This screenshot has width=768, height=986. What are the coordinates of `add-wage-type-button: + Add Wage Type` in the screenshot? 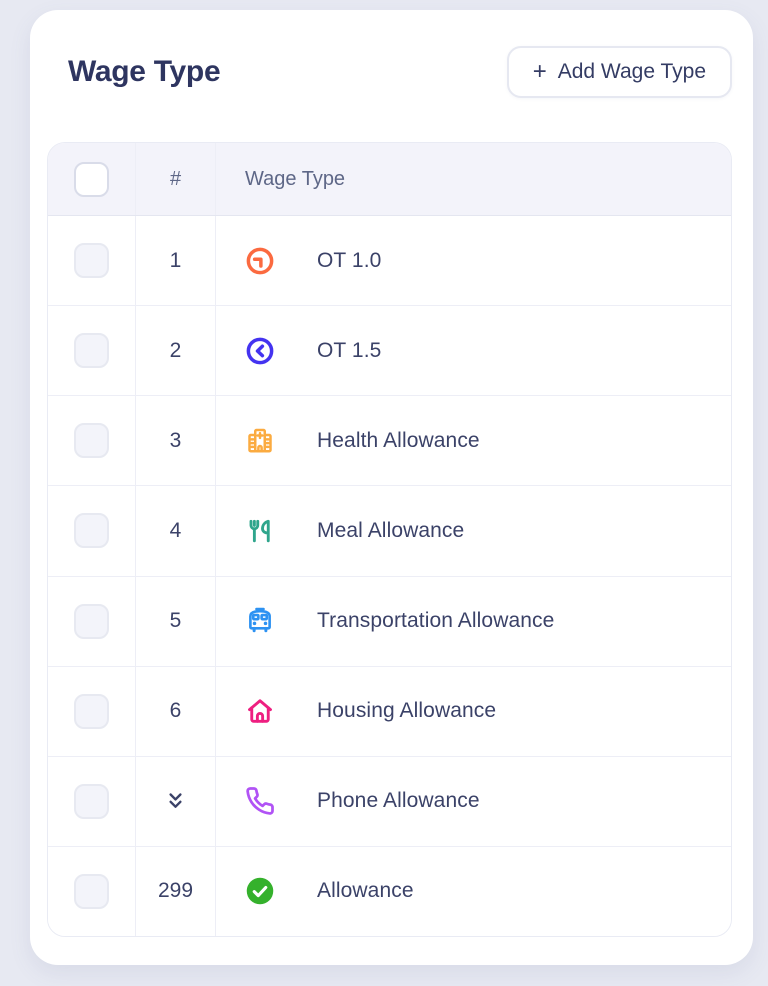 It's located at (619, 72).